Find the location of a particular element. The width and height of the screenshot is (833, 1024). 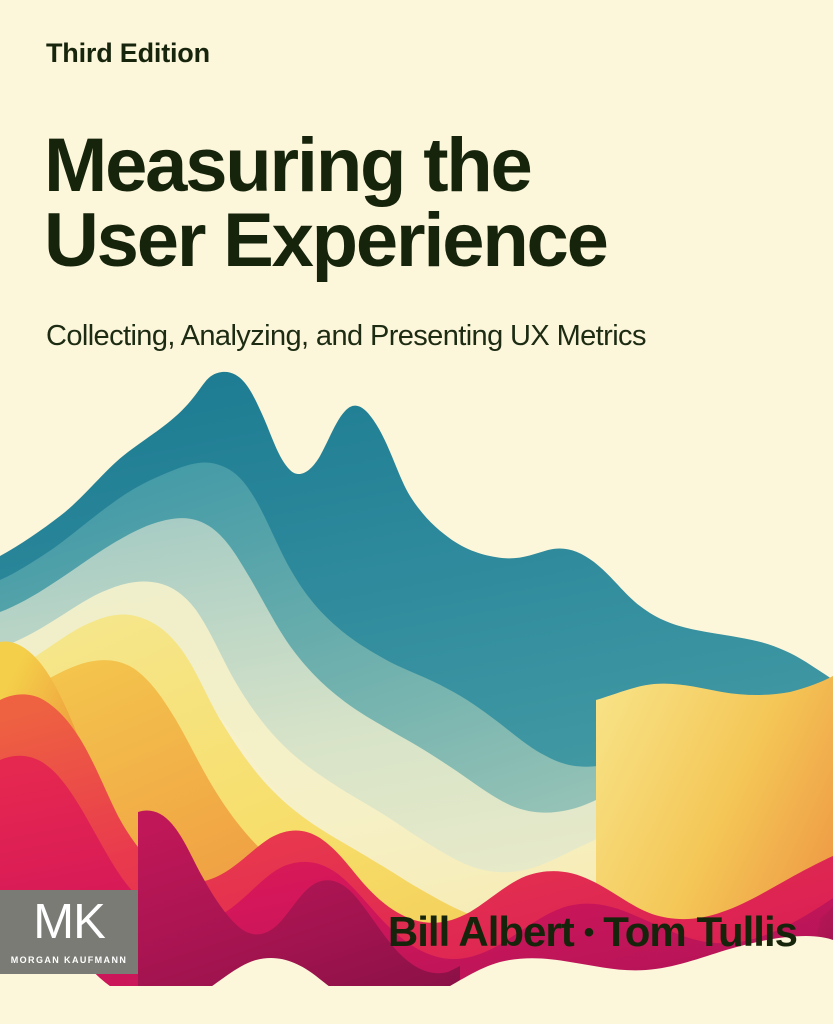

author-second: Tom Tullis is located at coordinates (700, 931).